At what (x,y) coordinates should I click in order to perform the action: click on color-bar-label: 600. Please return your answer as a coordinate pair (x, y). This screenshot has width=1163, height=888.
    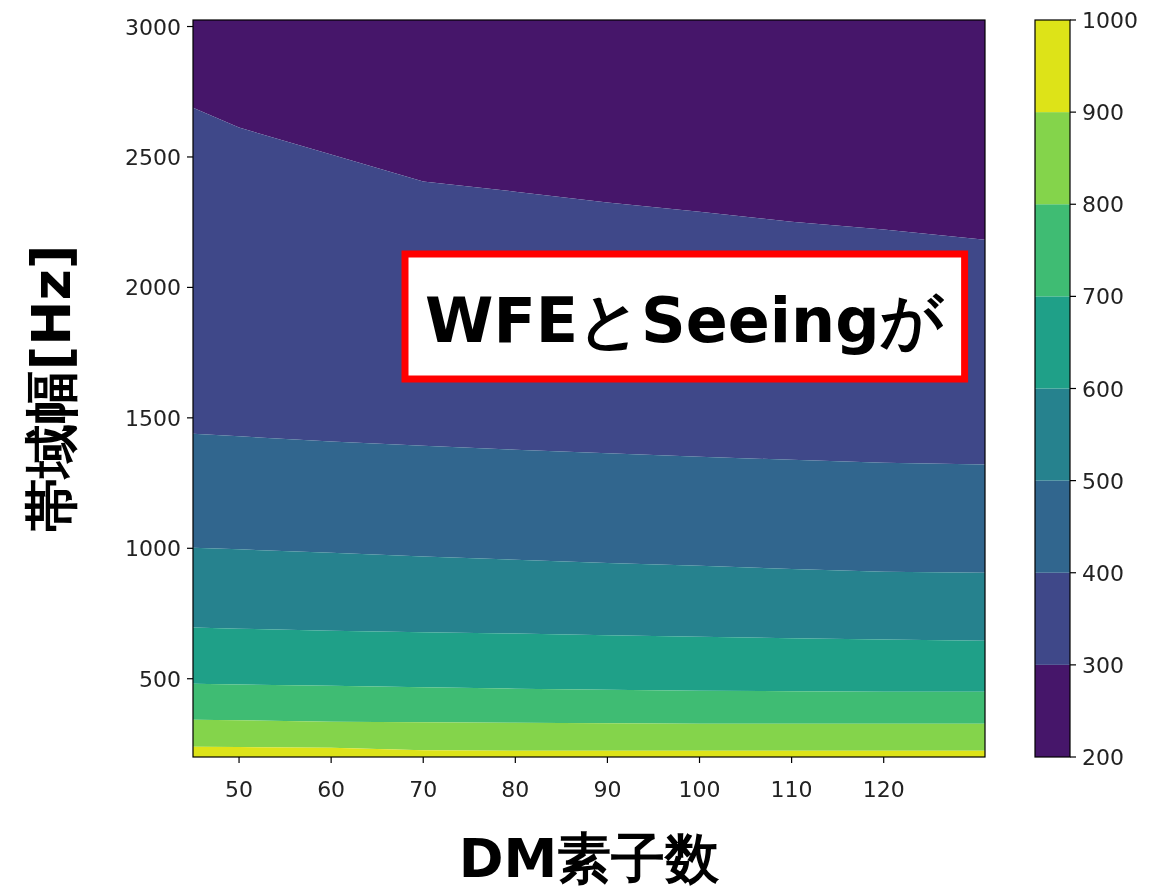
    Looking at the image, I should click on (1103, 389).